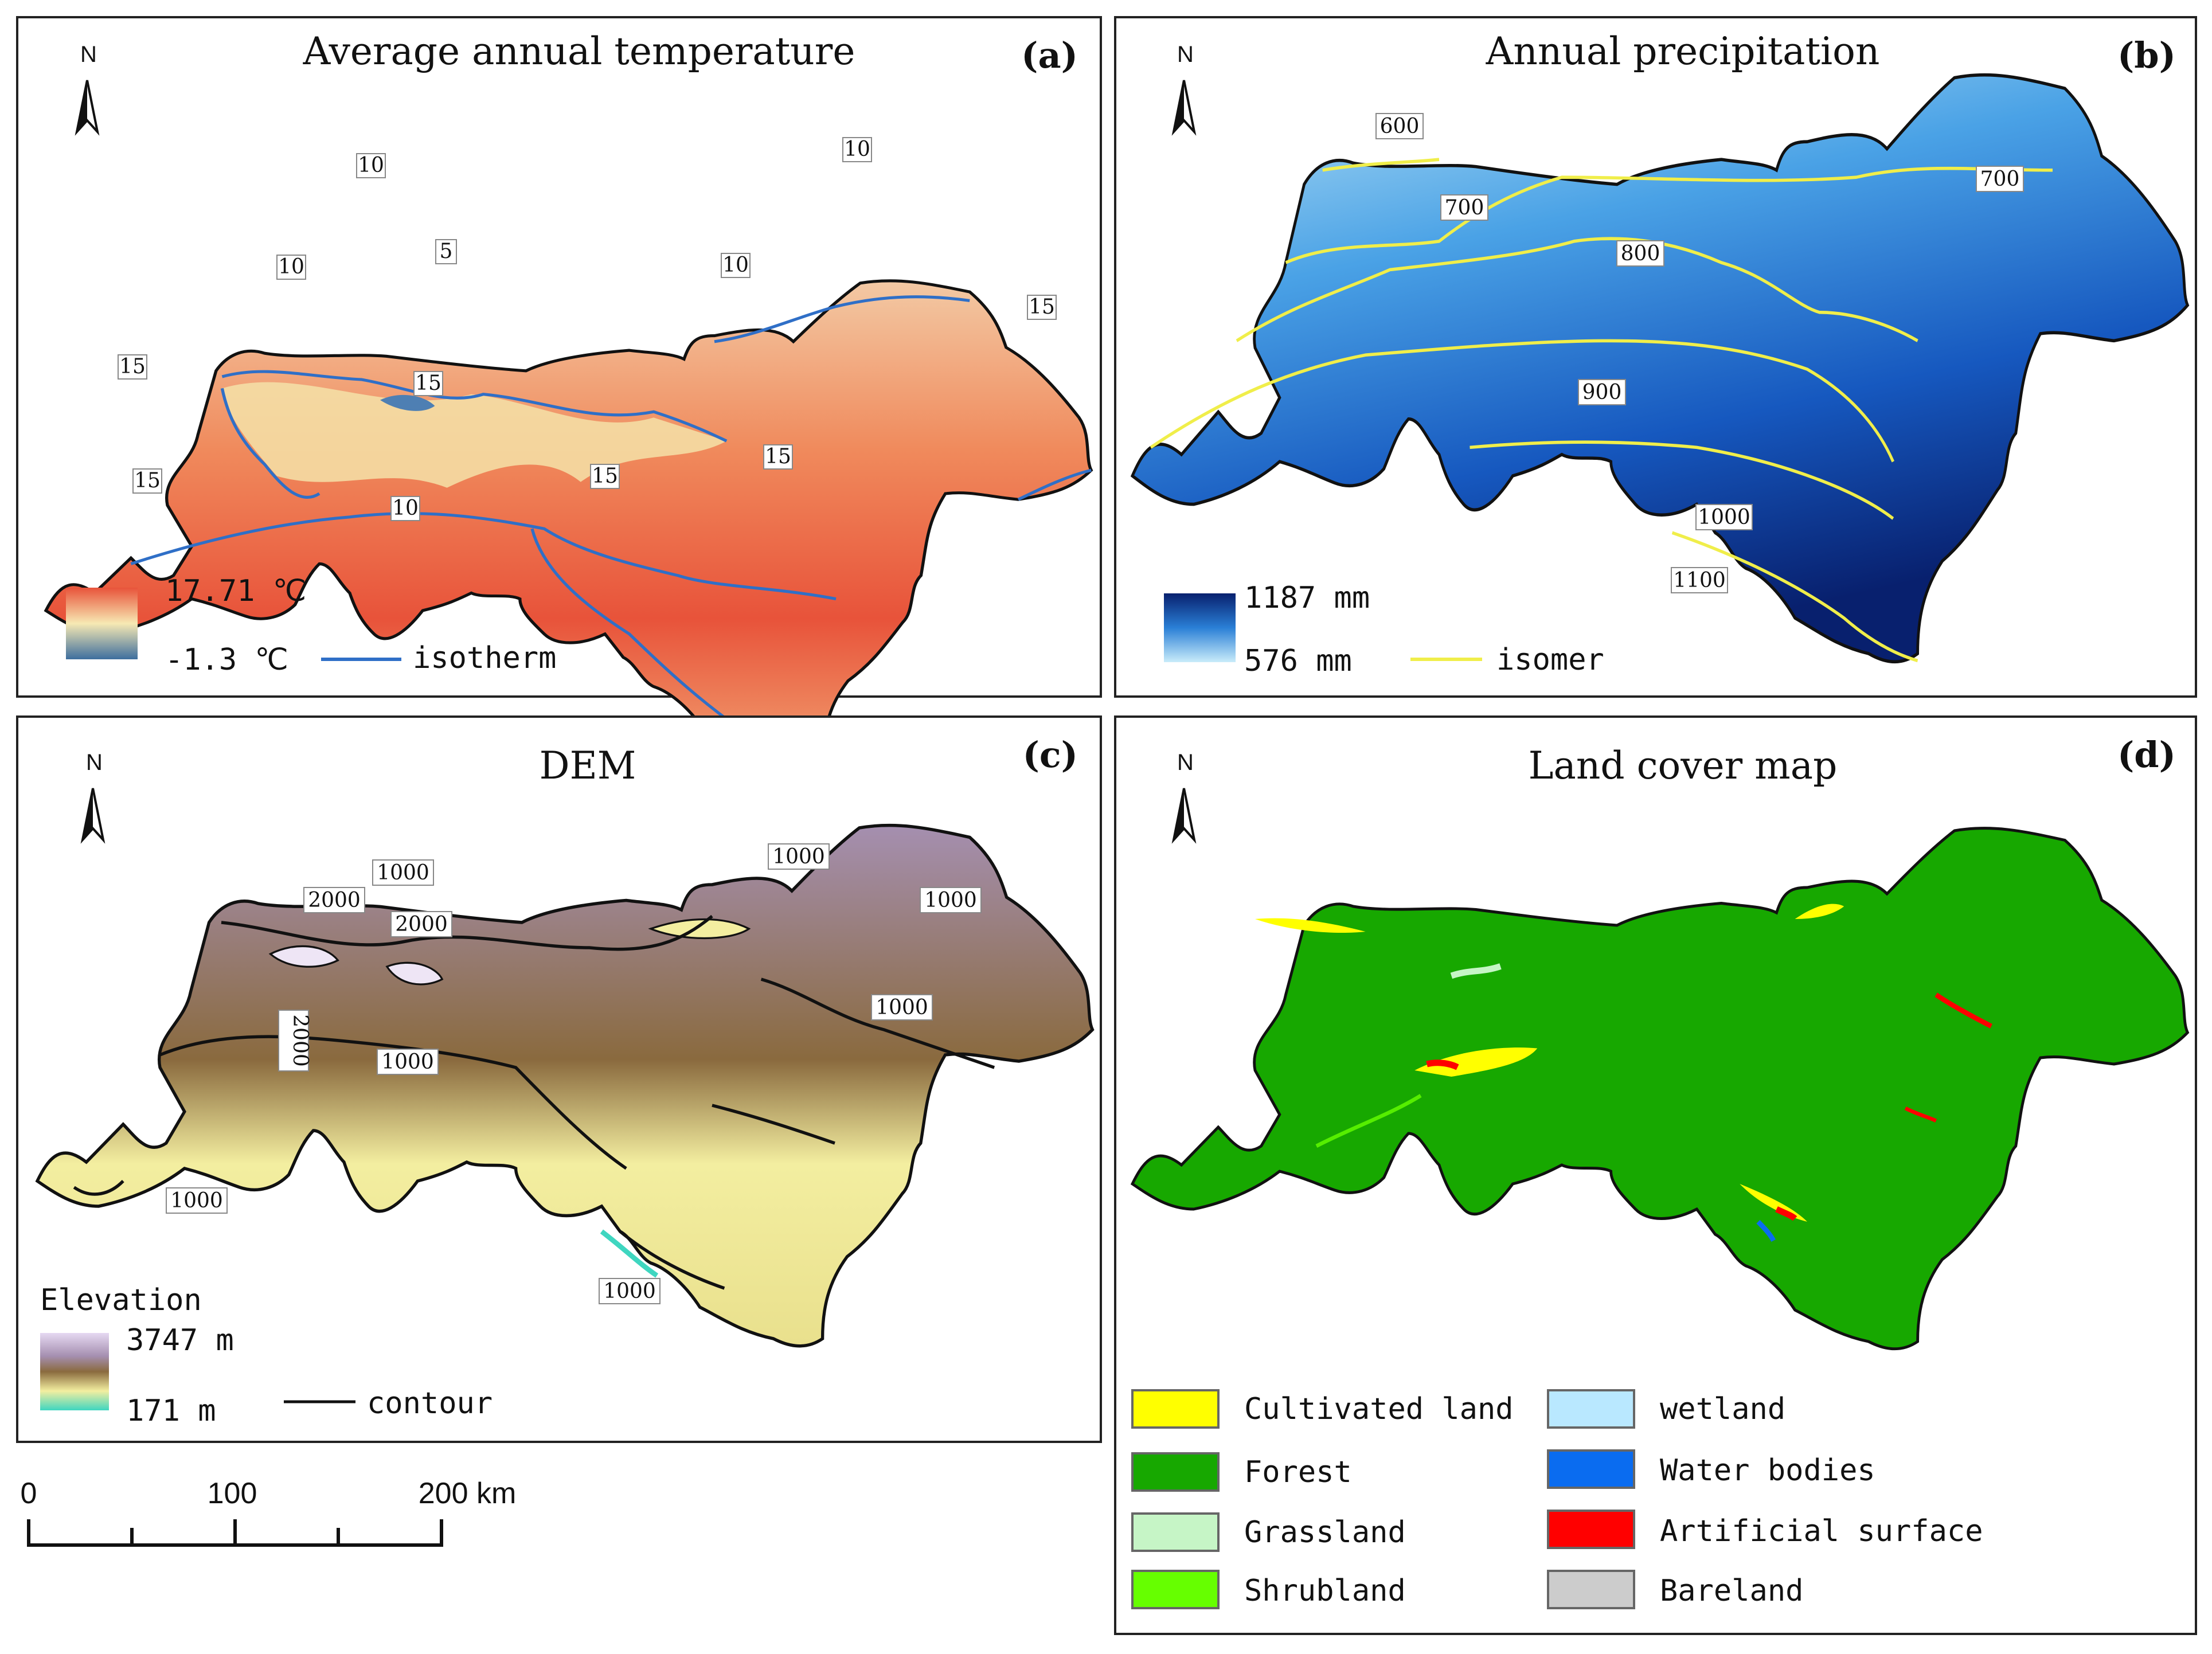  Describe the element at coordinates (2146, 755) in the screenshot. I see `panel-d-label: (d)` at that location.